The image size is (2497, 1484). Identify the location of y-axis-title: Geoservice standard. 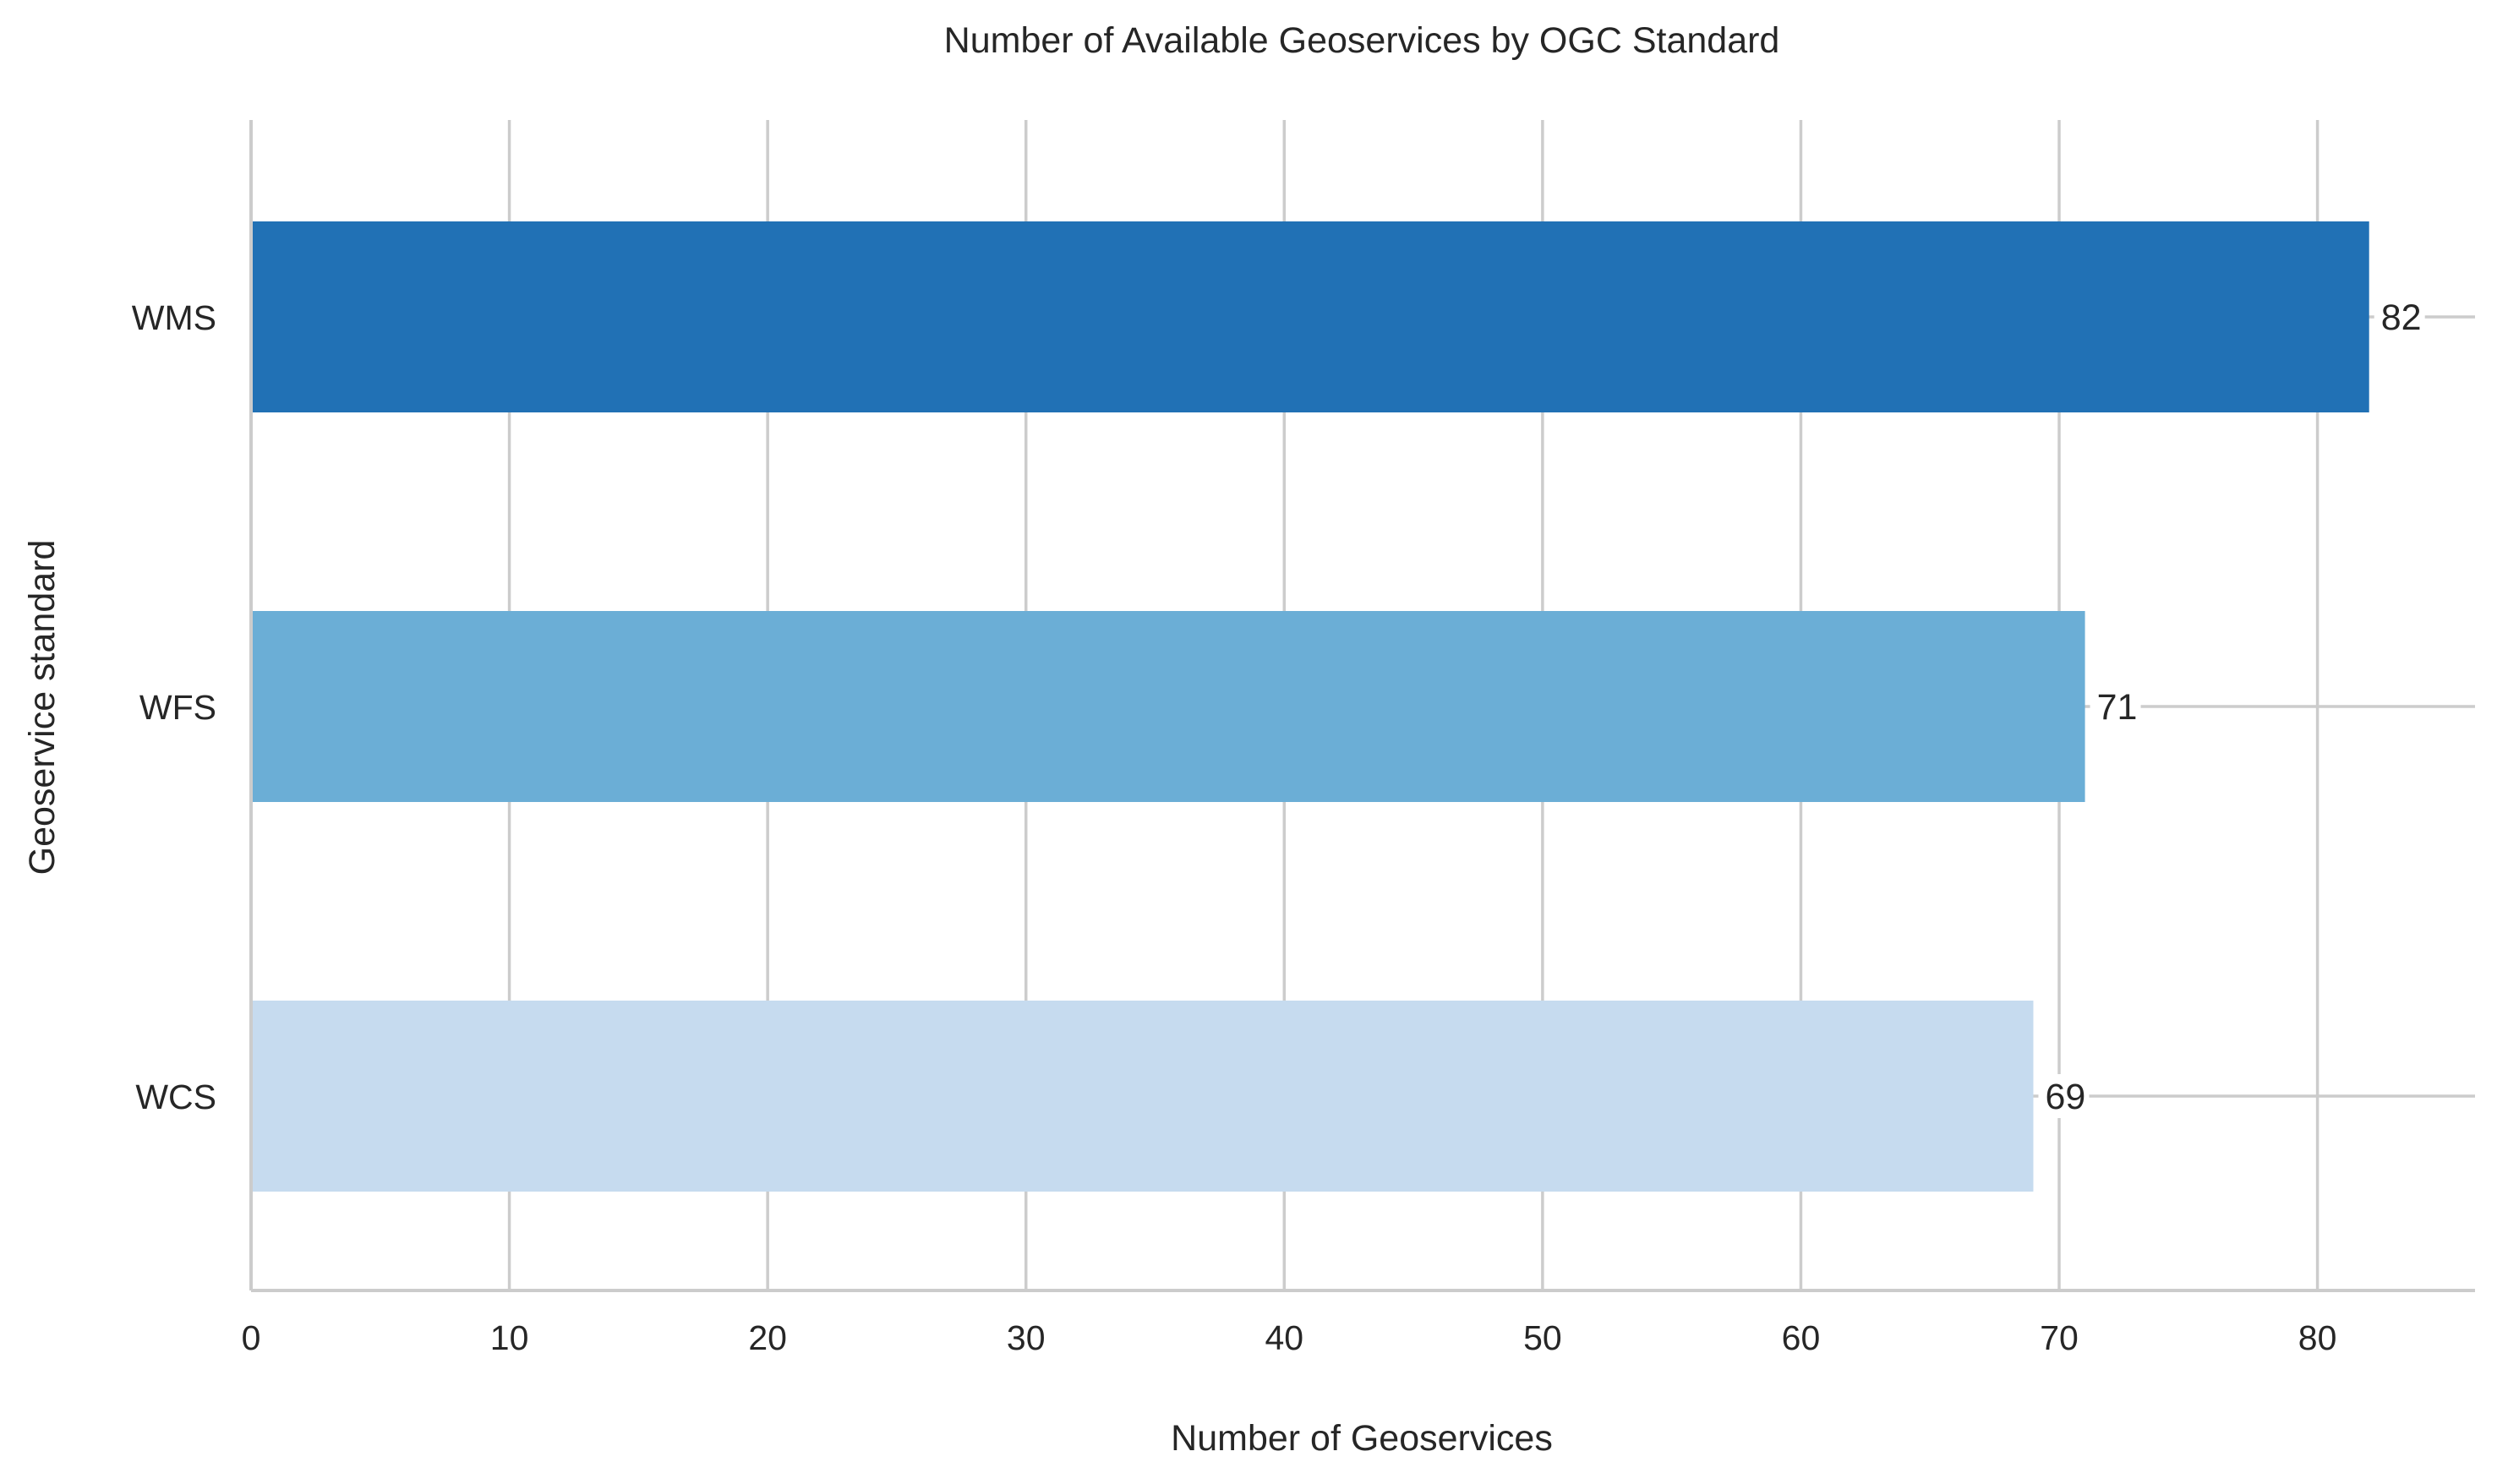
(42, 708).